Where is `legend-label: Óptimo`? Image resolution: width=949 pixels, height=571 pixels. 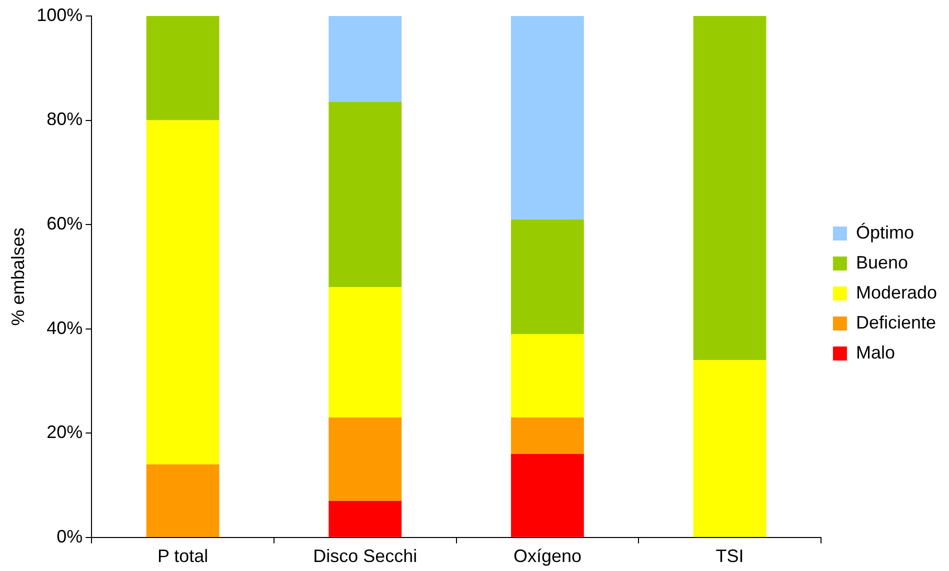
legend-label: Óptimo is located at coordinates (885, 232).